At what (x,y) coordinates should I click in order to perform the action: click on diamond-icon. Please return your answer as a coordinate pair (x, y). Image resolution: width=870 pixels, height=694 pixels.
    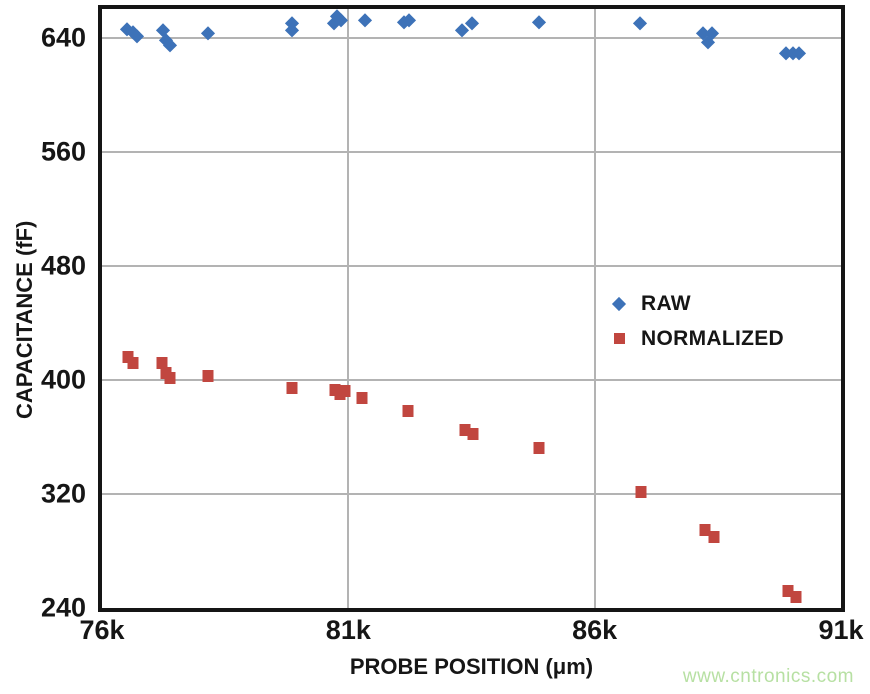
    Looking at the image, I should click on (619, 303).